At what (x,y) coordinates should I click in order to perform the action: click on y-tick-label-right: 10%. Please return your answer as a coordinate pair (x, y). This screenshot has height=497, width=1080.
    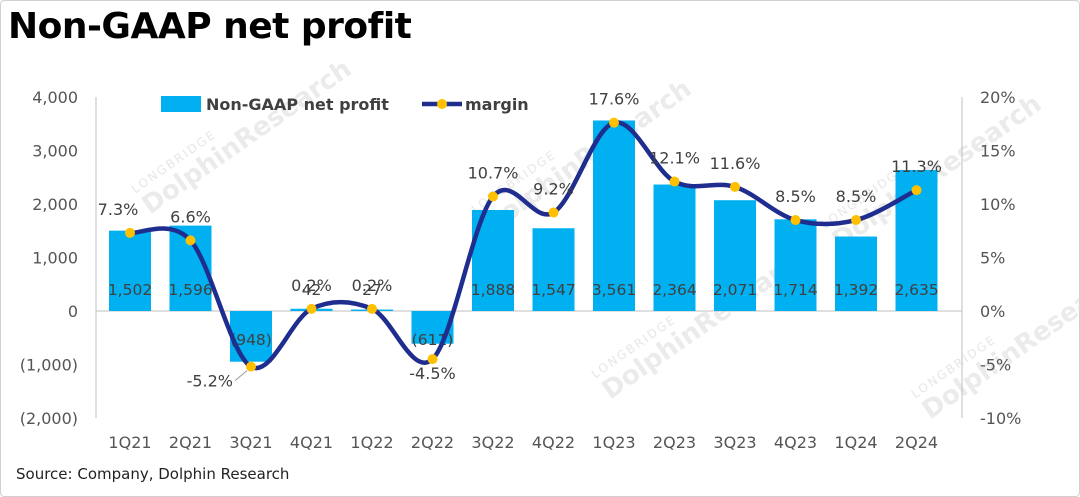
    Looking at the image, I should click on (998, 204).